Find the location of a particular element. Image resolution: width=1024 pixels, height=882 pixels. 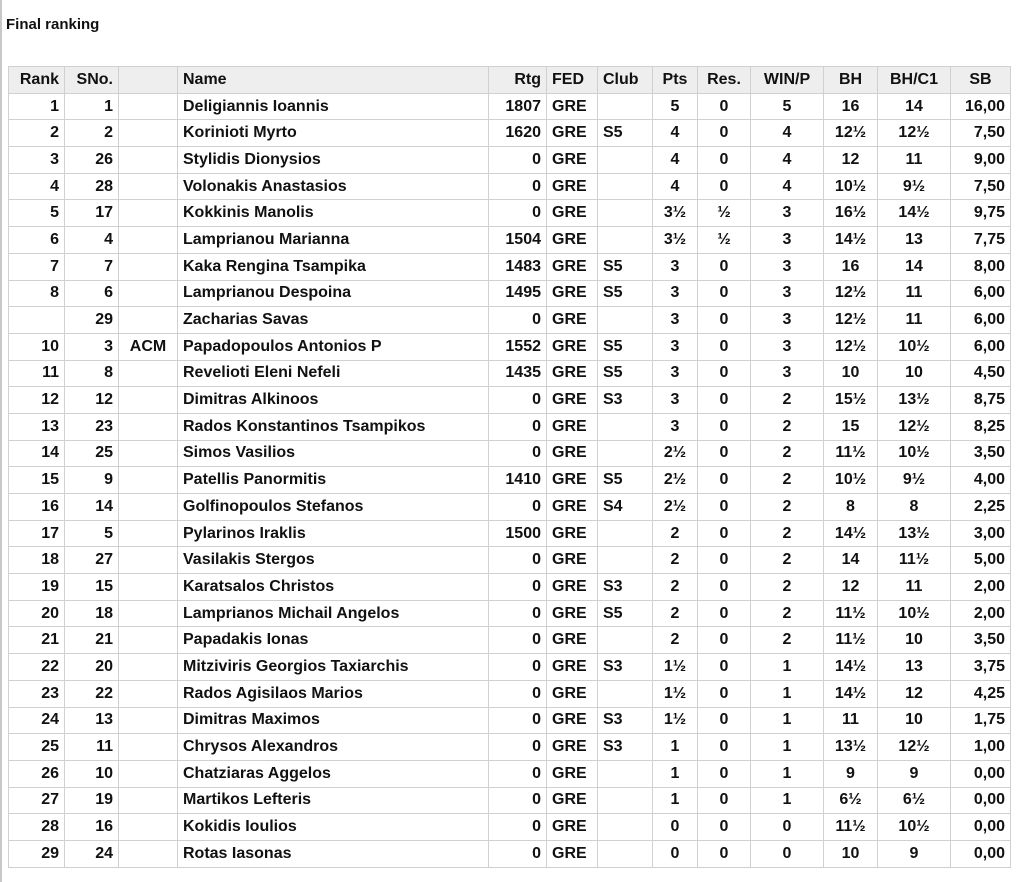

table-row: 21 21 Papadakis Ionas 0 GRE 2 0 2 11½ 10 3,50 is located at coordinates (509, 640).